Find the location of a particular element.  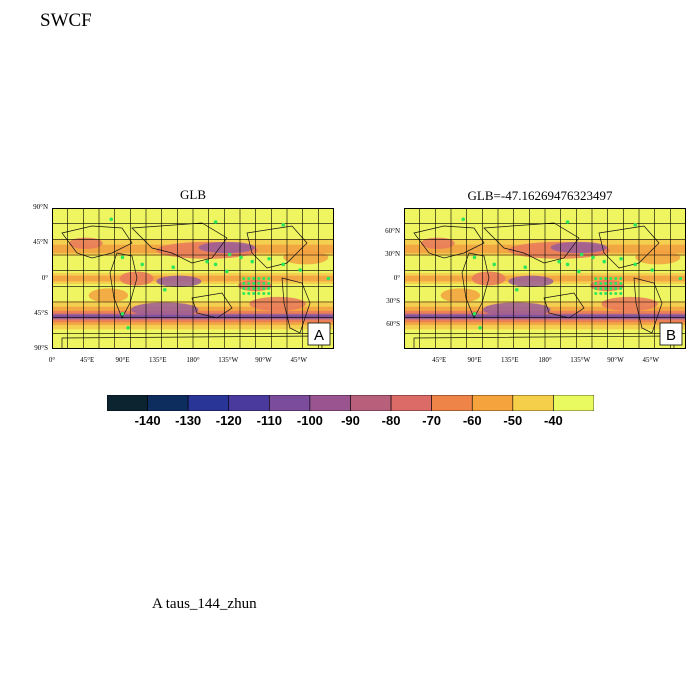

panel-b-label-box is located at coordinates (671, 334).